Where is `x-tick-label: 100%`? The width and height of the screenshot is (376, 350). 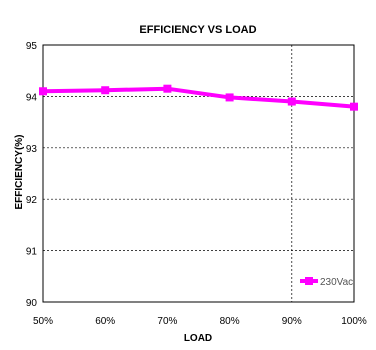
x-tick-label: 100% is located at coordinates (354, 321).